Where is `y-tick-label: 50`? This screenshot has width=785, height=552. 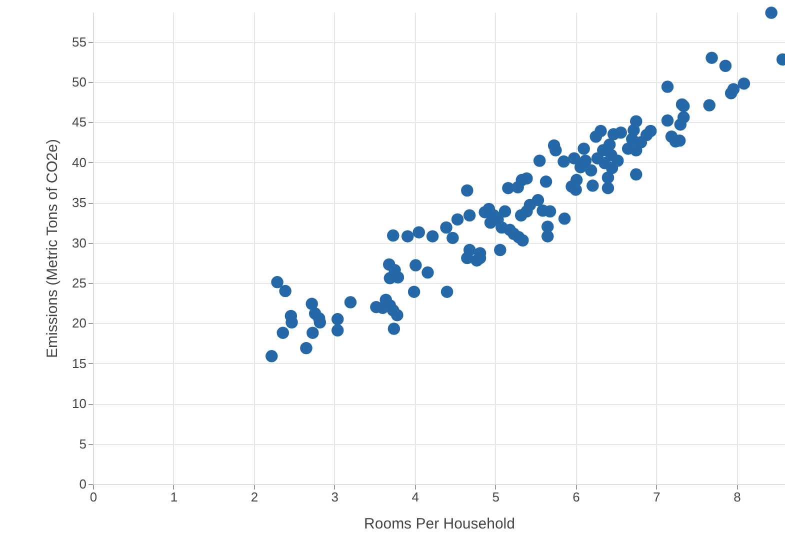 y-tick-label: 50 is located at coordinates (79, 82).